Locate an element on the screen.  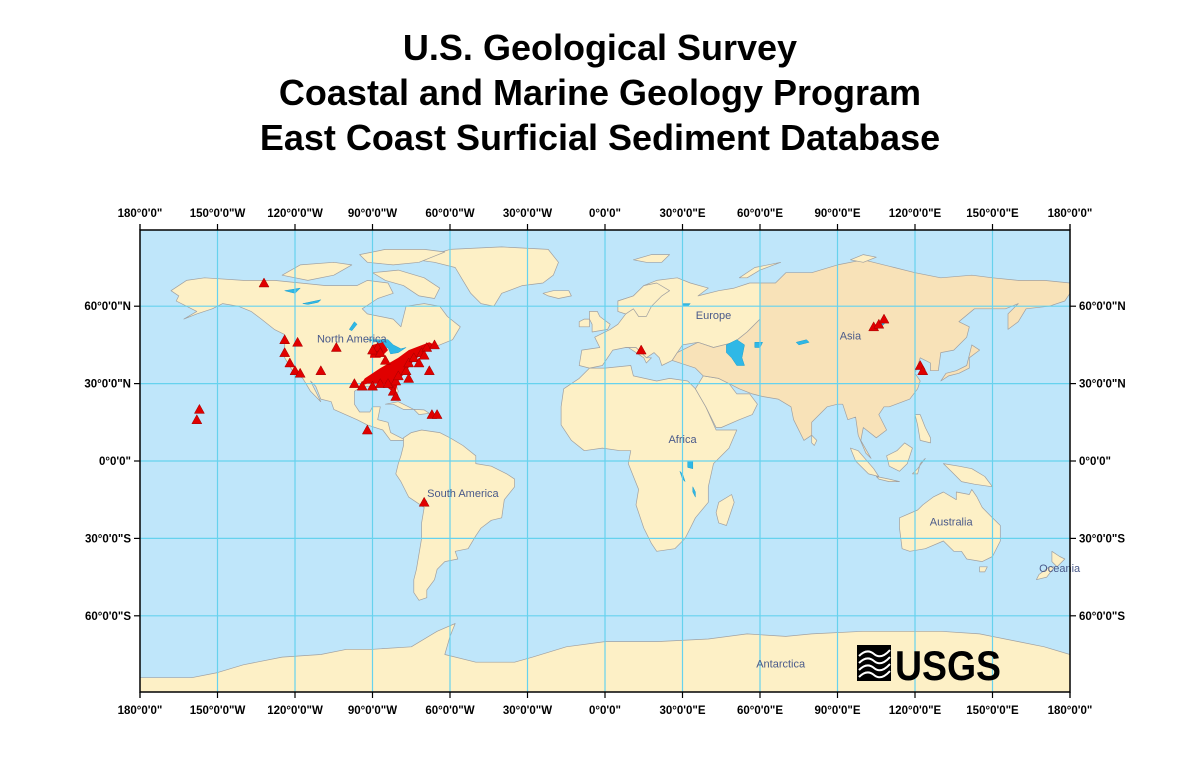
top-axis-label: 90°0'0"W is located at coordinates (372, 214).